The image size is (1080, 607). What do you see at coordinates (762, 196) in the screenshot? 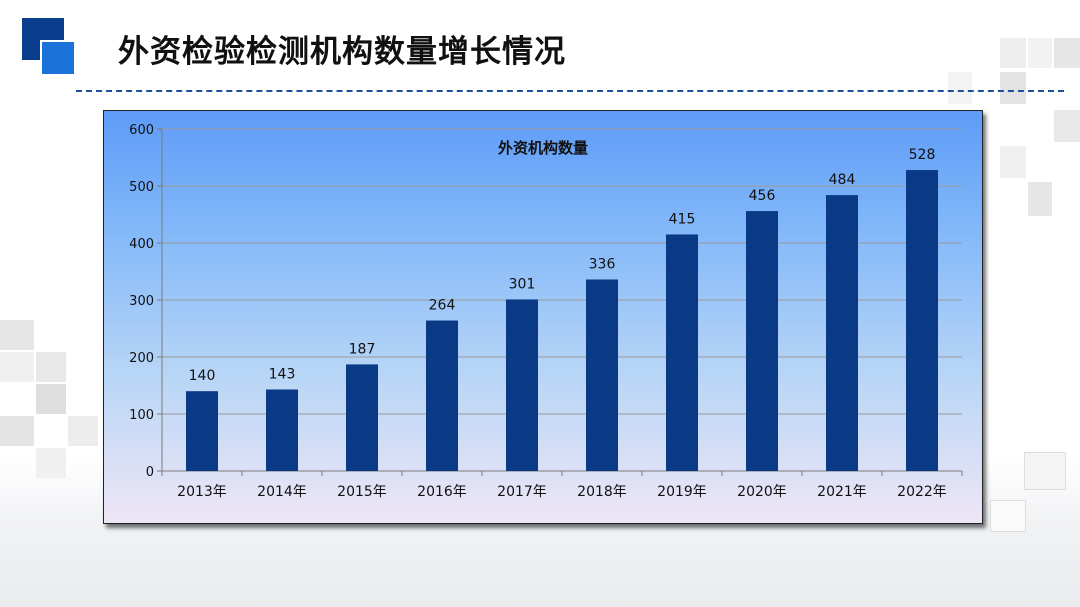
I see `data-label: 456` at bounding box center [762, 196].